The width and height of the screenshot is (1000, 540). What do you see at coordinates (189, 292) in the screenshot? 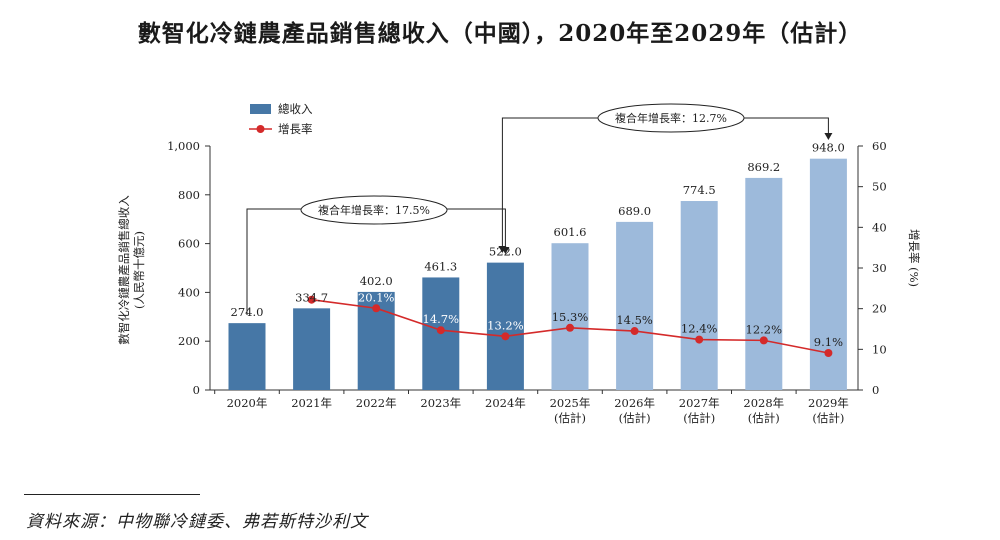
I see `y-tick-label: 400` at bounding box center [189, 292].